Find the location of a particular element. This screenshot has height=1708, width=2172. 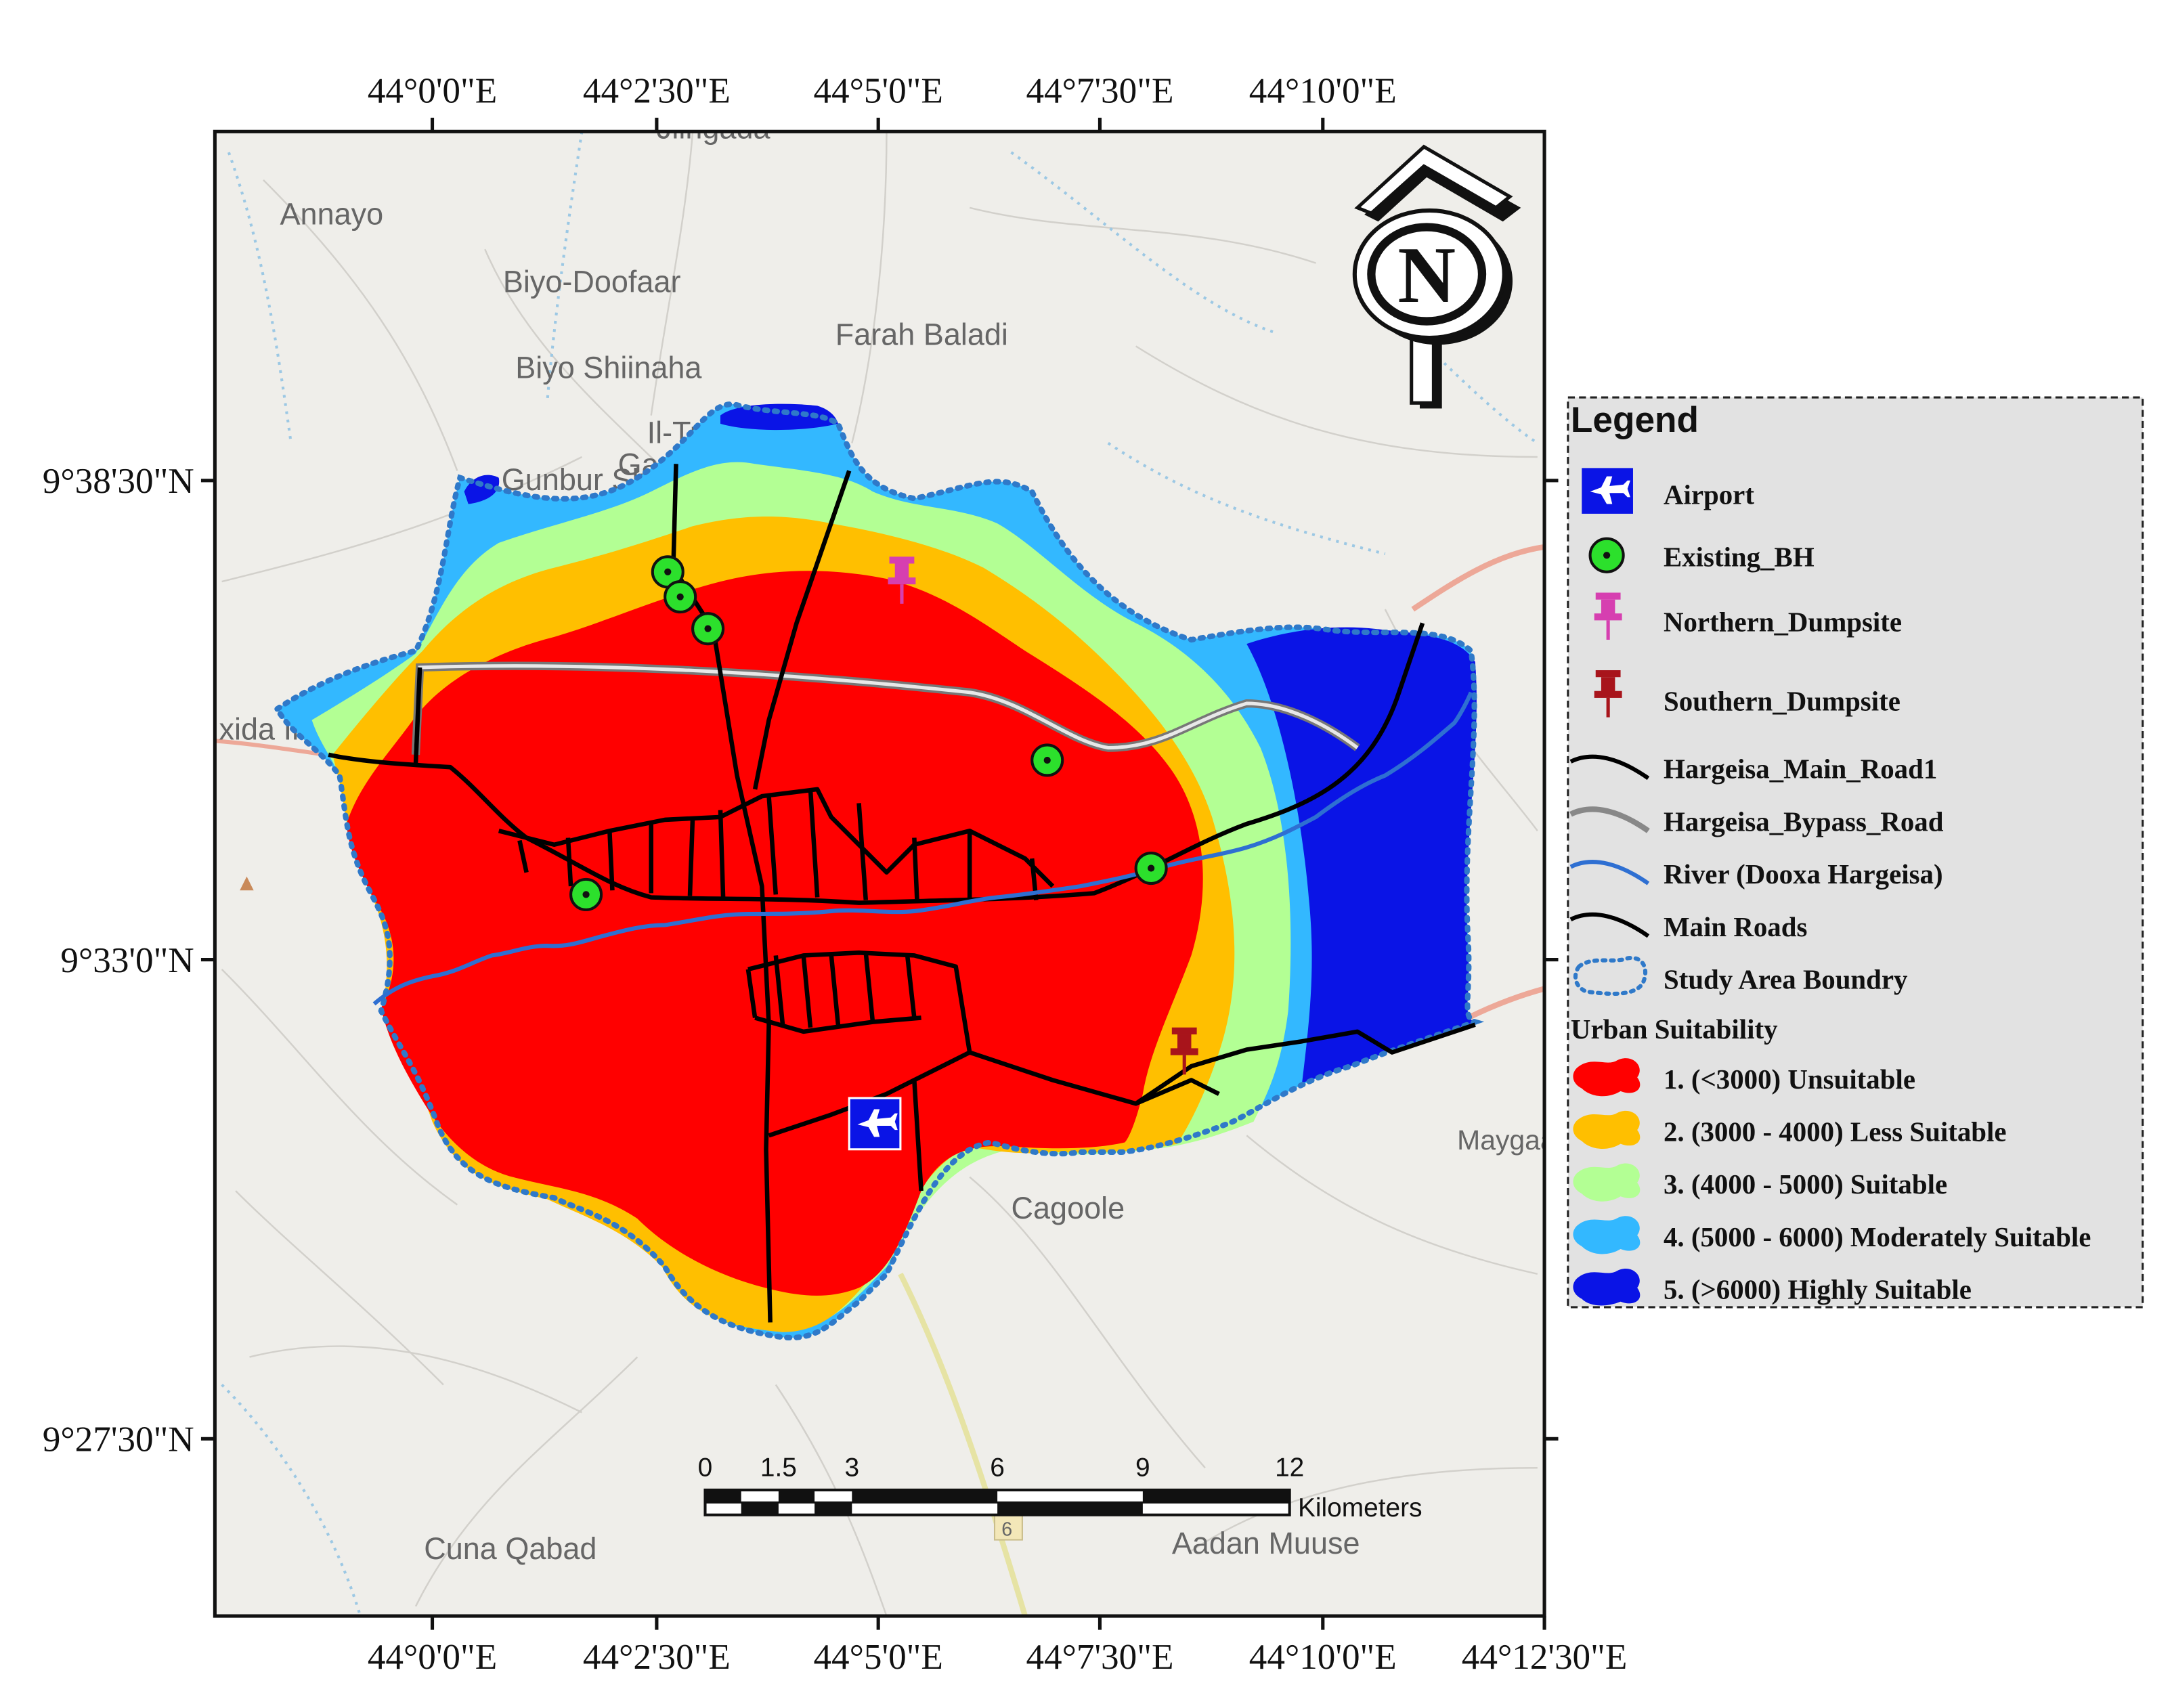

swatch-suitable is located at coordinates (1607, 1182).